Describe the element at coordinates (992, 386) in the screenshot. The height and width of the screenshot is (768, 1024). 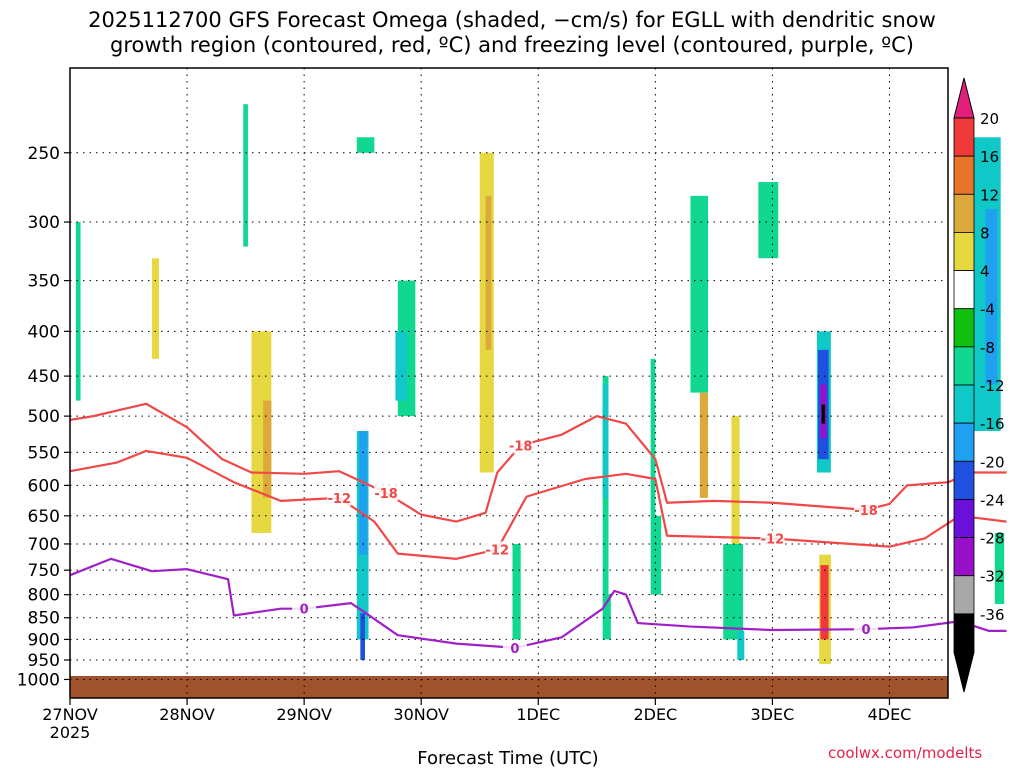
I see `colorbar-label: -12` at that location.